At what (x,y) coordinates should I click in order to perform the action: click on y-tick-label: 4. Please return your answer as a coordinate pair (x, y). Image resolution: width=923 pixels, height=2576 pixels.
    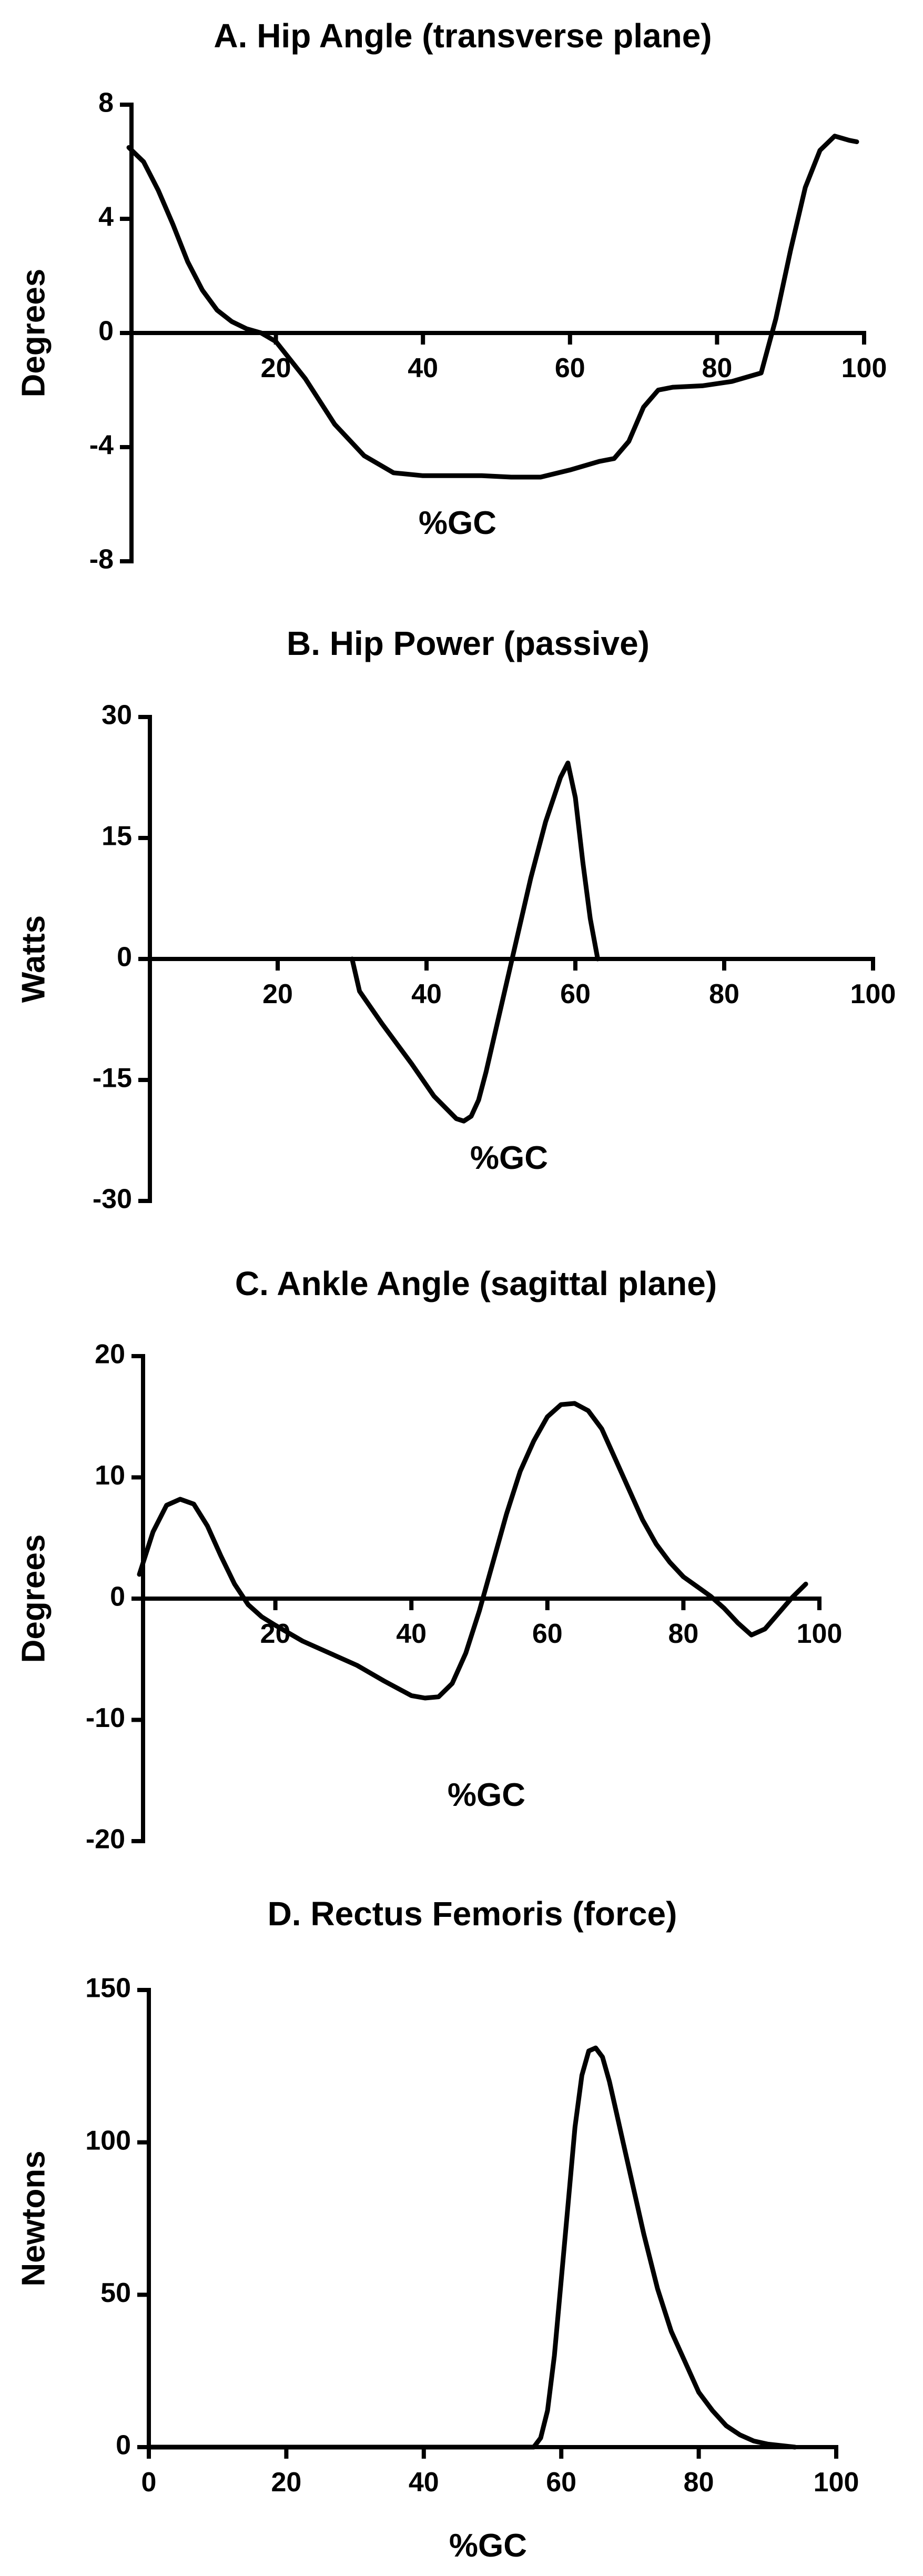
    Looking at the image, I should click on (106, 217).